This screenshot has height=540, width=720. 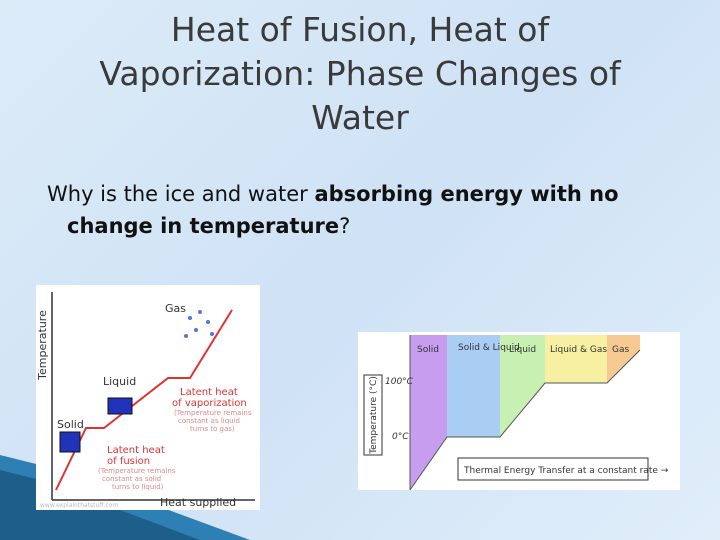 I want to click on arrow-box, so click(x=553, y=469).